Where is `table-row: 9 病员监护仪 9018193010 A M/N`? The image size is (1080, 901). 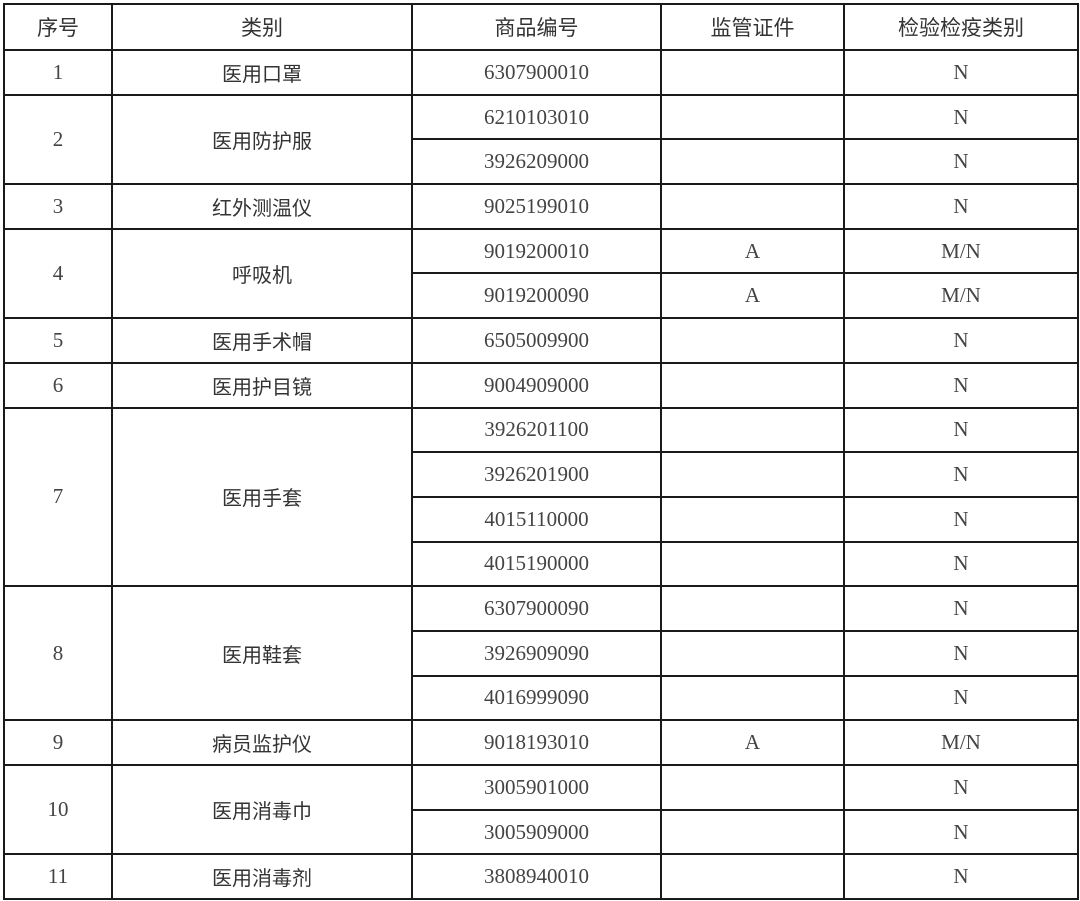 table-row: 9 病员监护仪 9018193010 A M/N is located at coordinates (541, 742).